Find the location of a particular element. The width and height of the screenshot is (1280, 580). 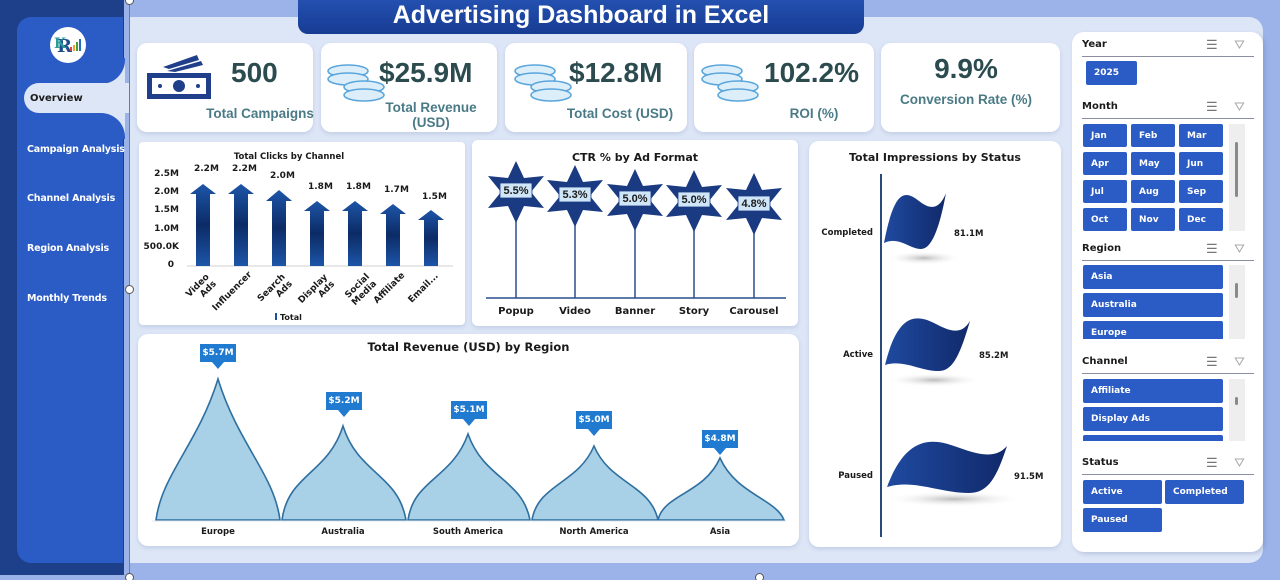

slicer-month-item: May is located at coordinates (1153, 163).